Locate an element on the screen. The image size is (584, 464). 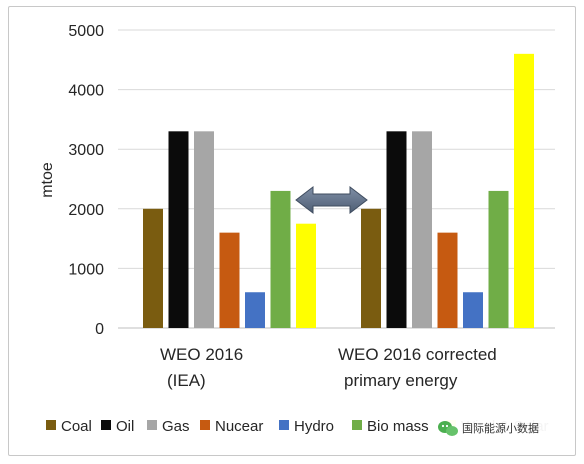
y-tick-label: 1000 is located at coordinates (86, 269).